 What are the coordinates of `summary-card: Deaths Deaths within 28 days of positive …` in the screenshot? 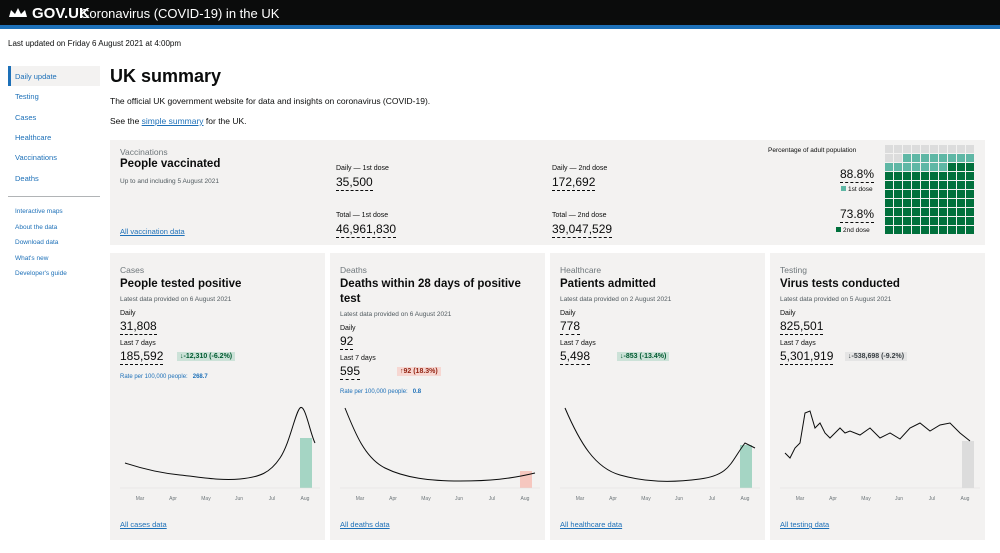 It's located at (437, 396).